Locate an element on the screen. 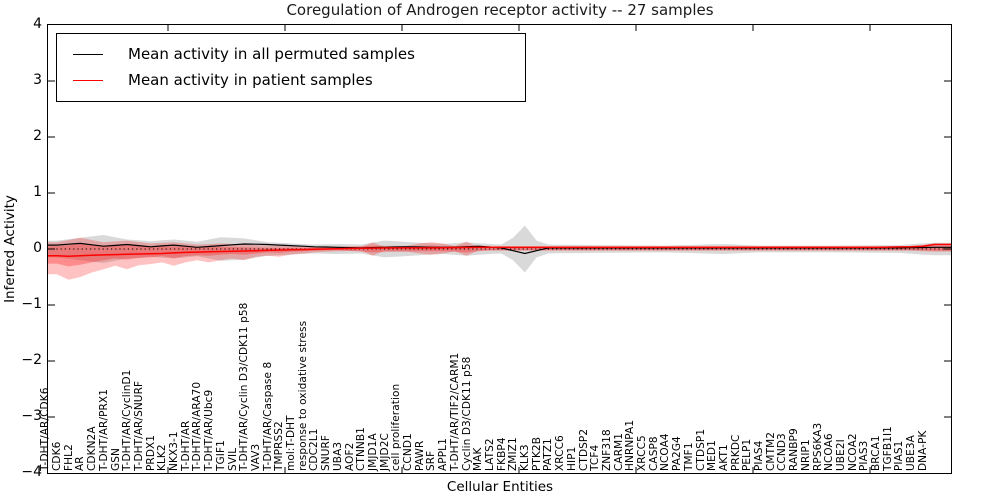 This screenshot has width=1000, height=500. x-axis-label: Cellular Entities is located at coordinates (500, 487).